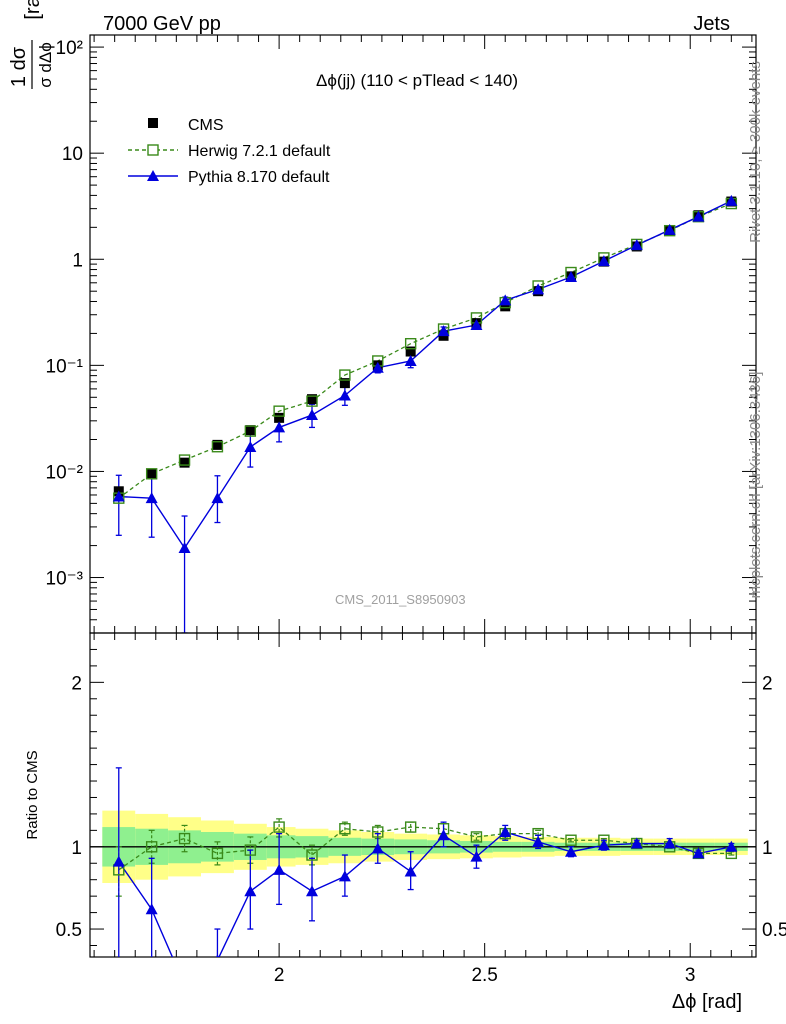 The image size is (786, 1024). Describe the element at coordinates (31, 44) in the screenshot. I see `main-y-axis-label: 1 dσ σ dΔϕ [rad⁻¹]` at that location.